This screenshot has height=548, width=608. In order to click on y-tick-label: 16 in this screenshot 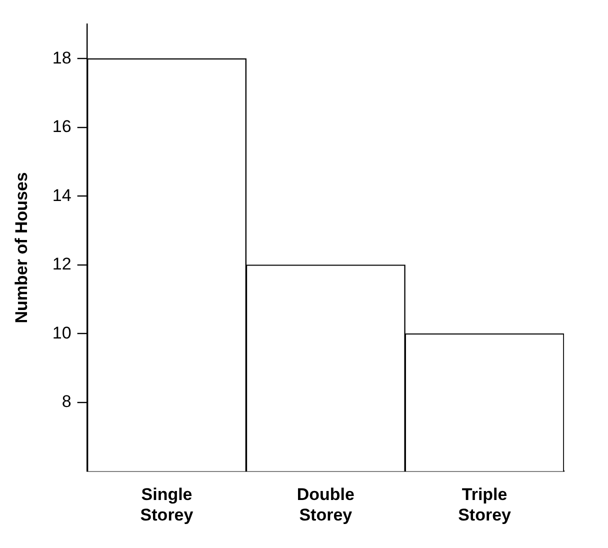, I will do `click(62, 126)`.